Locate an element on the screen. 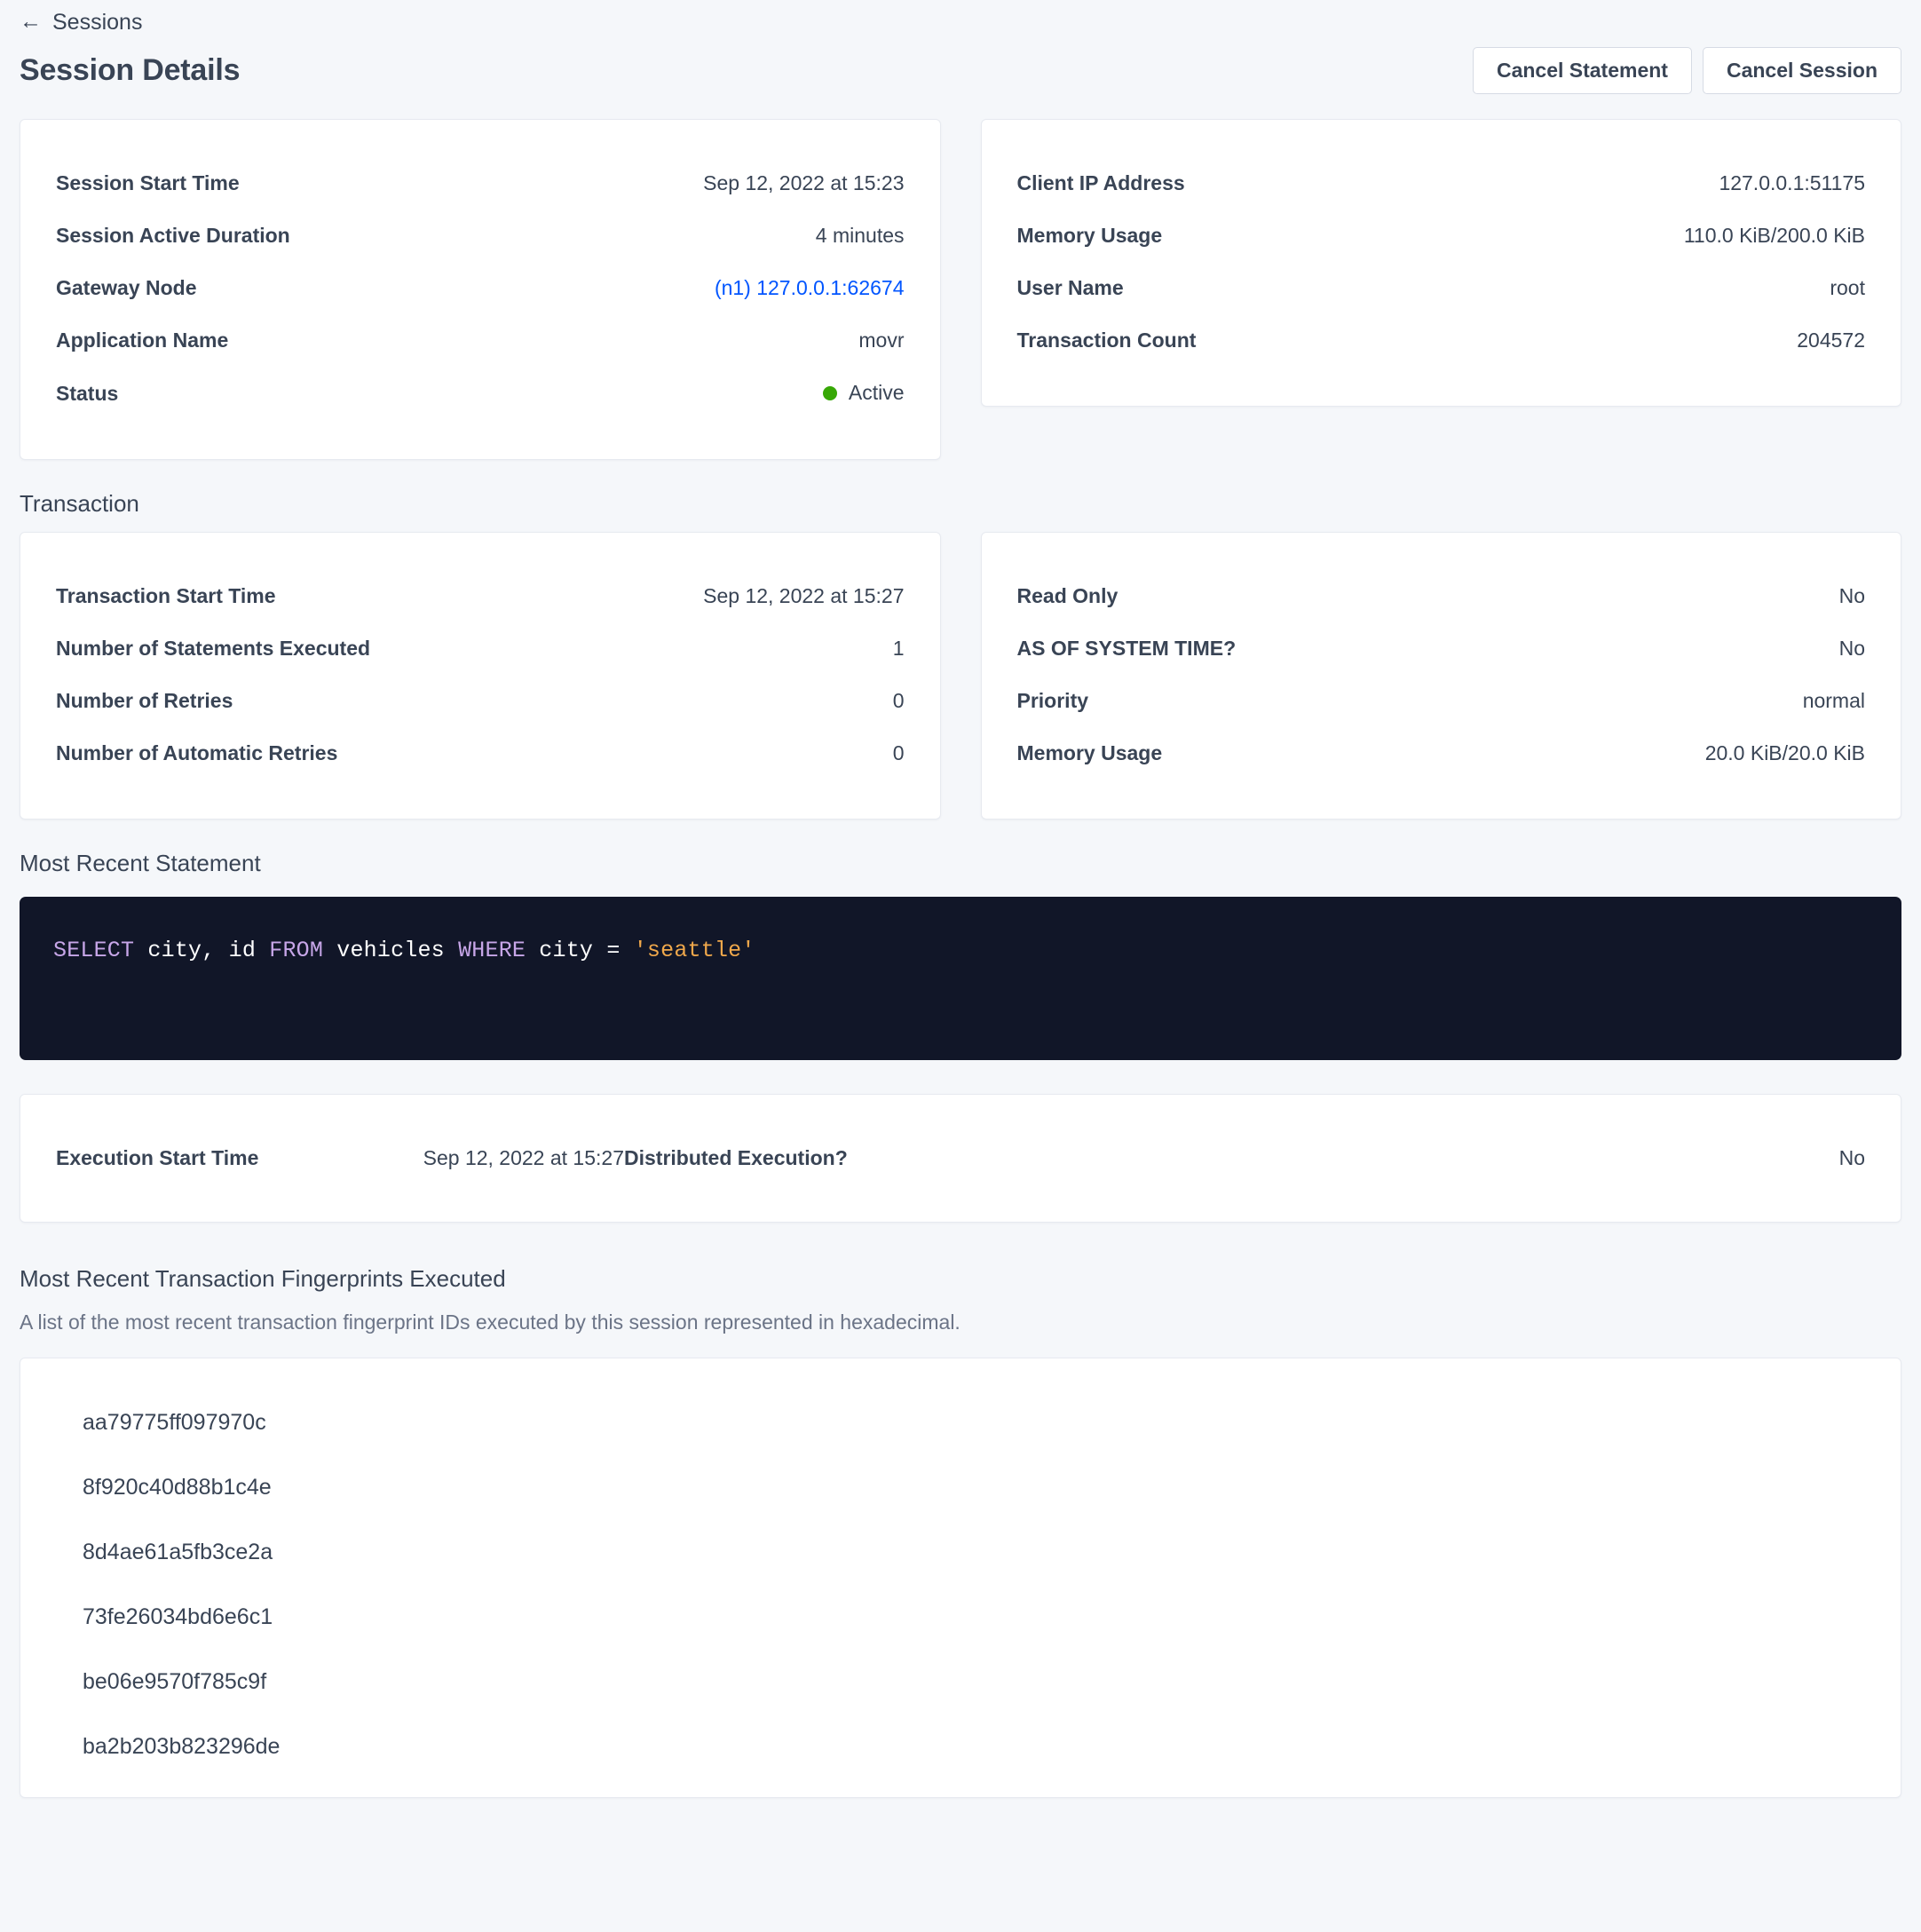 This screenshot has width=1921, height=1932. statement-section-title: Most Recent Statement is located at coordinates (140, 862).